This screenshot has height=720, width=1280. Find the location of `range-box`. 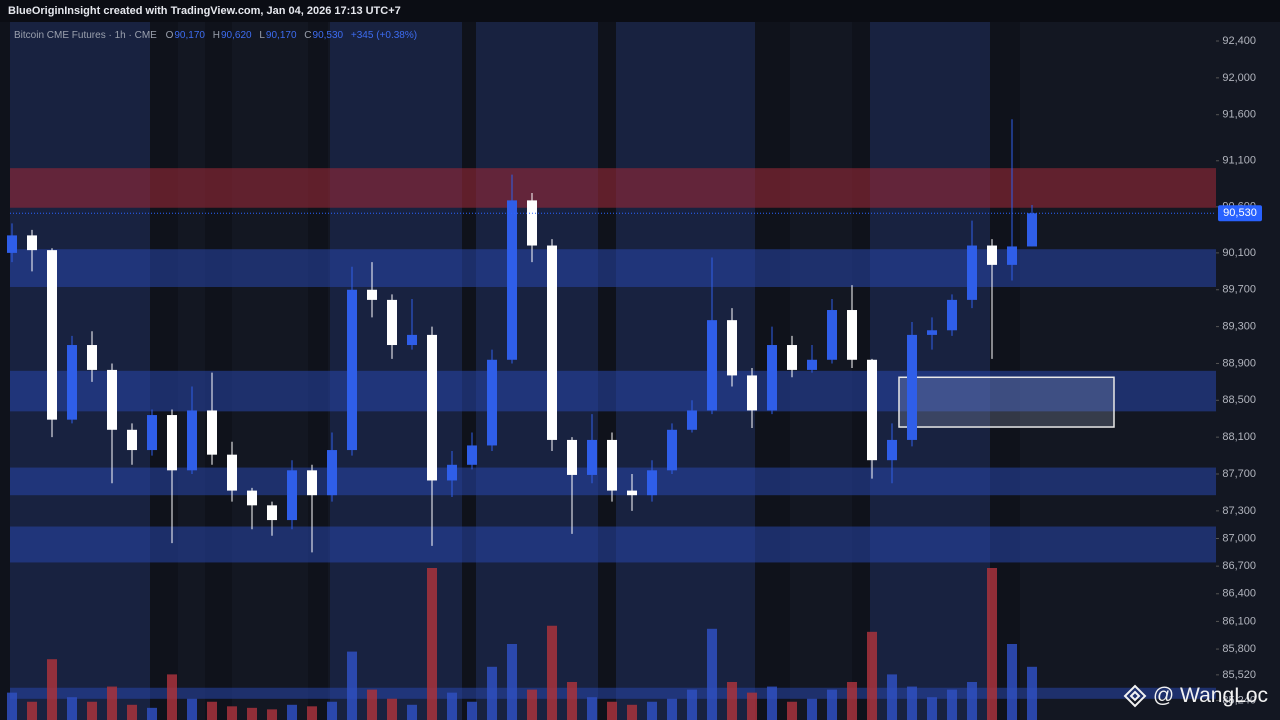

range-box is located at coordinates (1006, 402).